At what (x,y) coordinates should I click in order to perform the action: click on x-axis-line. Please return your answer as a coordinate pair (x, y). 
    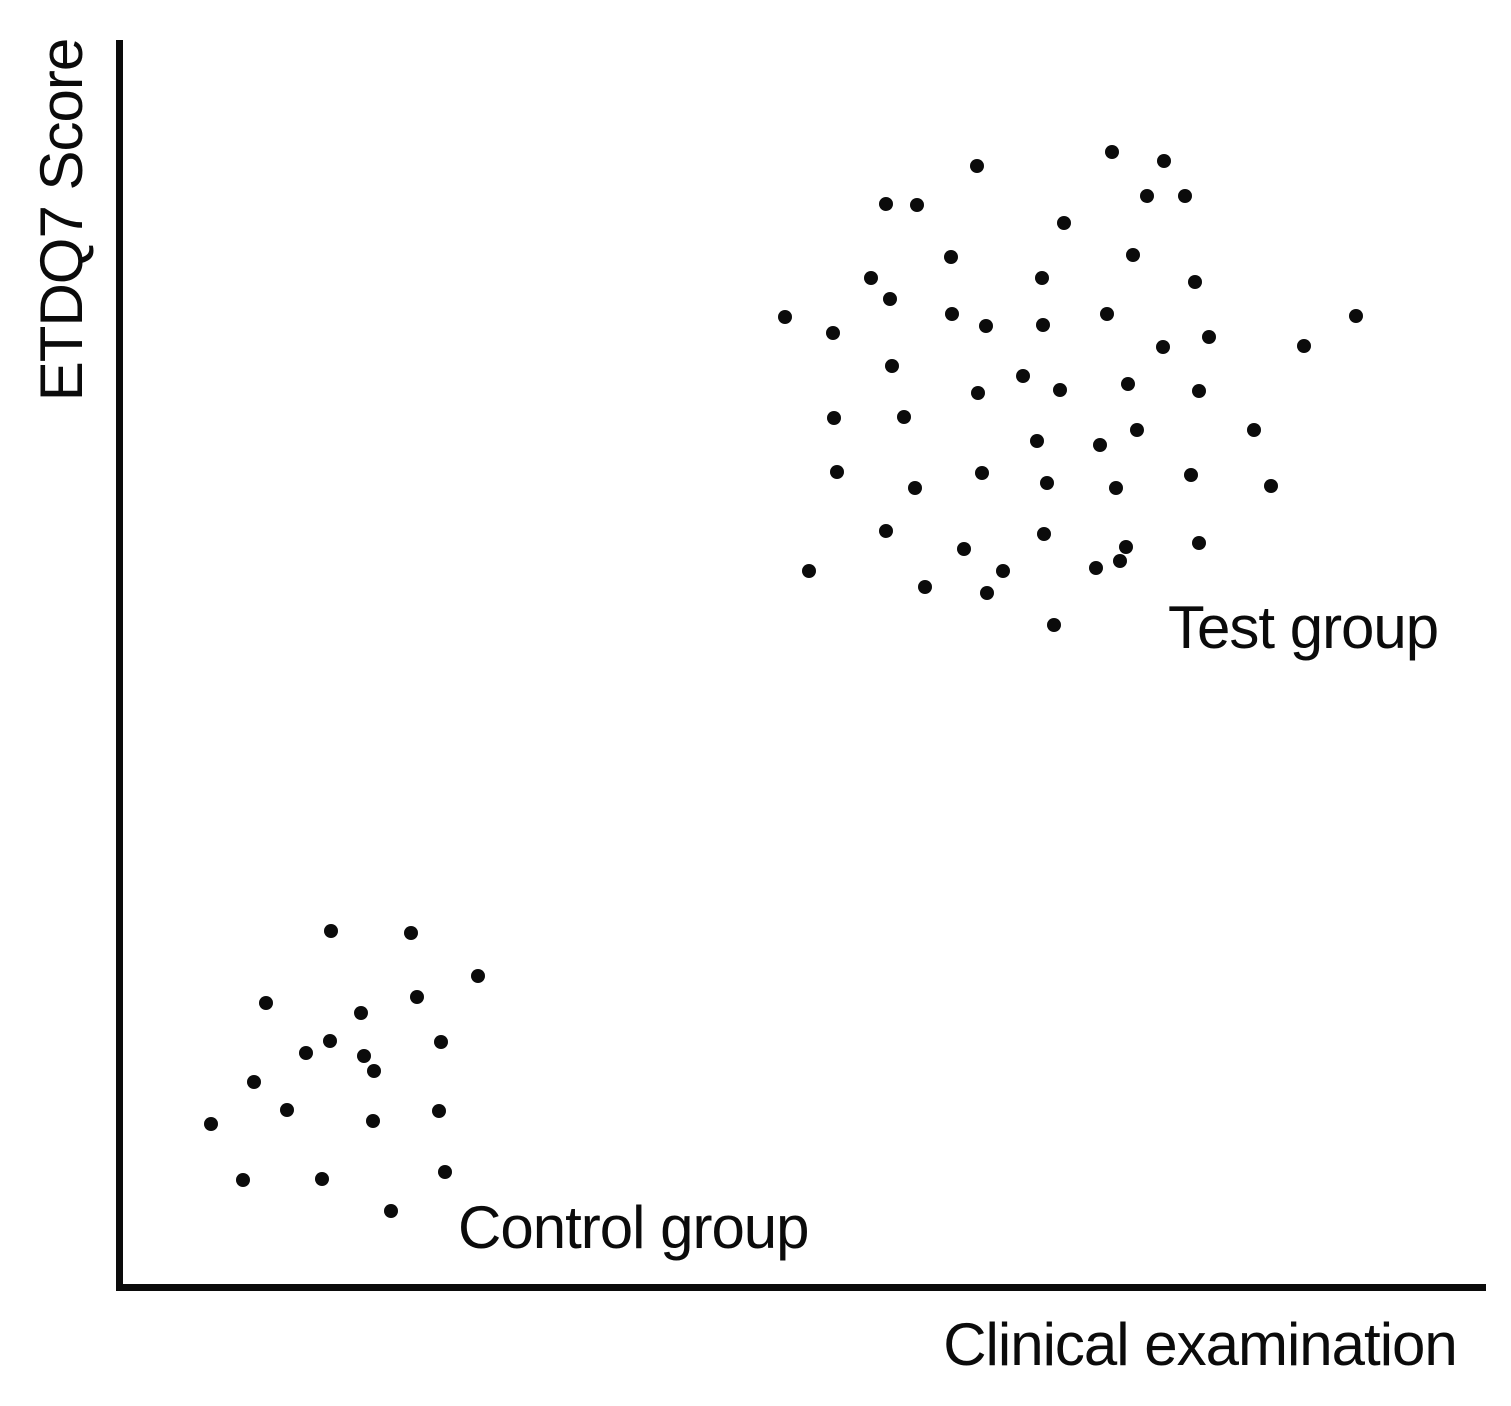
    Looking at the image, I should click on (801, 1287).